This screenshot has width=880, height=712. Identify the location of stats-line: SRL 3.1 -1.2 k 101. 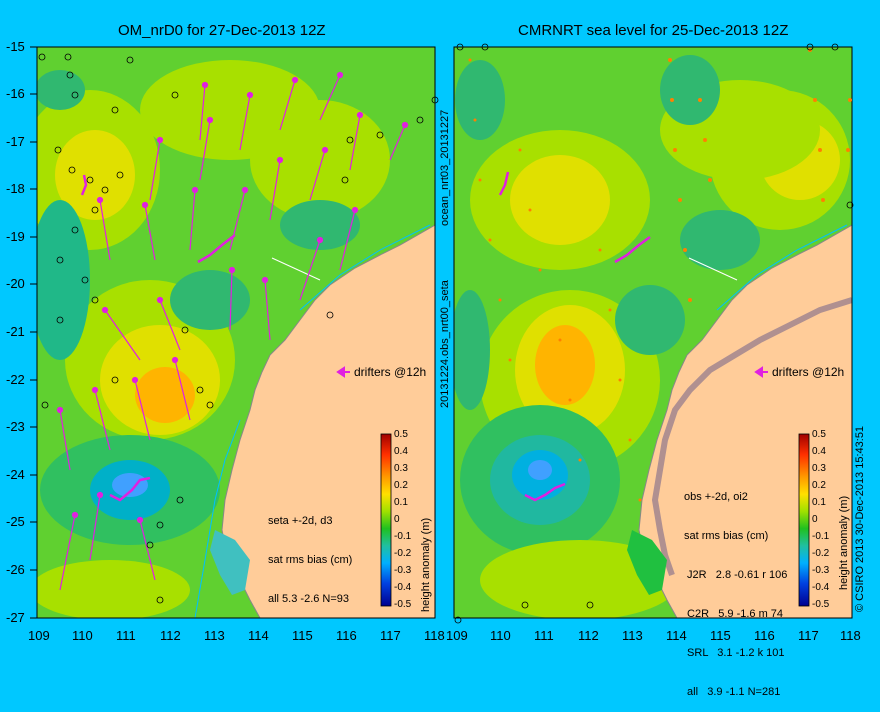
(734, 653).